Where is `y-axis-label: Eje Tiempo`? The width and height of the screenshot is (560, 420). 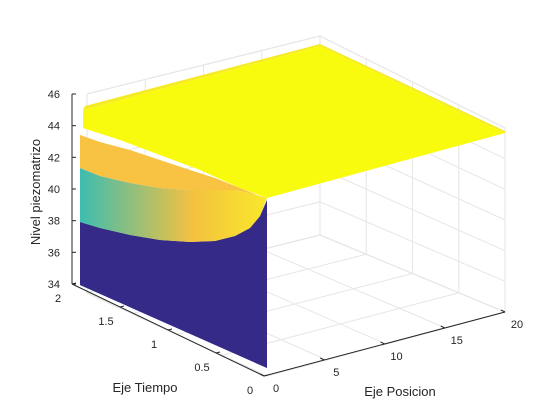 y-axis-label: Eje Tiempo is located at coordinates (144, 387).